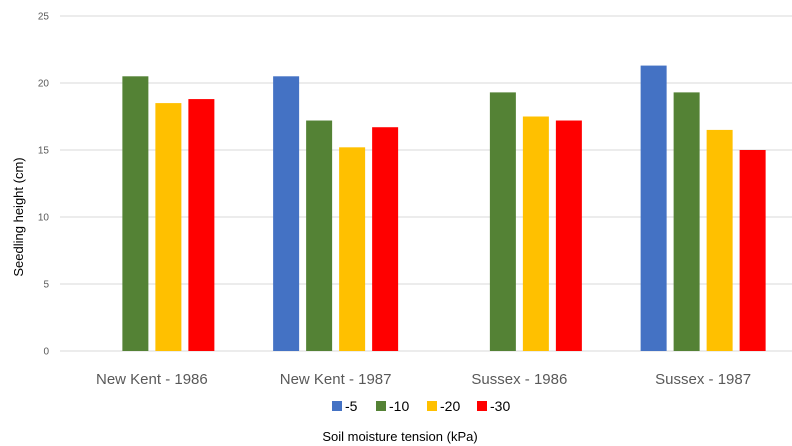 This screenshot has height=446, width=792. What do you see at coordinates (152, 379) in the screenshot?
I see `x-category-label: New Kent - 1986` at bounding box center [152, 379].